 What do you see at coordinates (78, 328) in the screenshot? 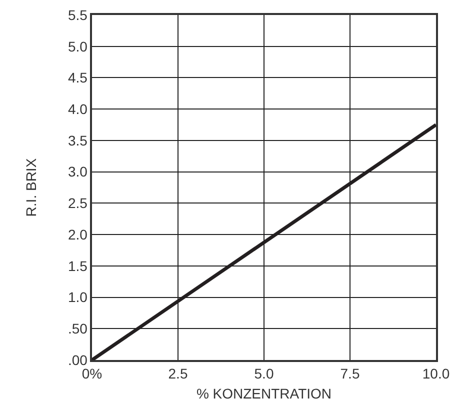
I see `y-tick-label: .50` at bounding box center [78, 328].